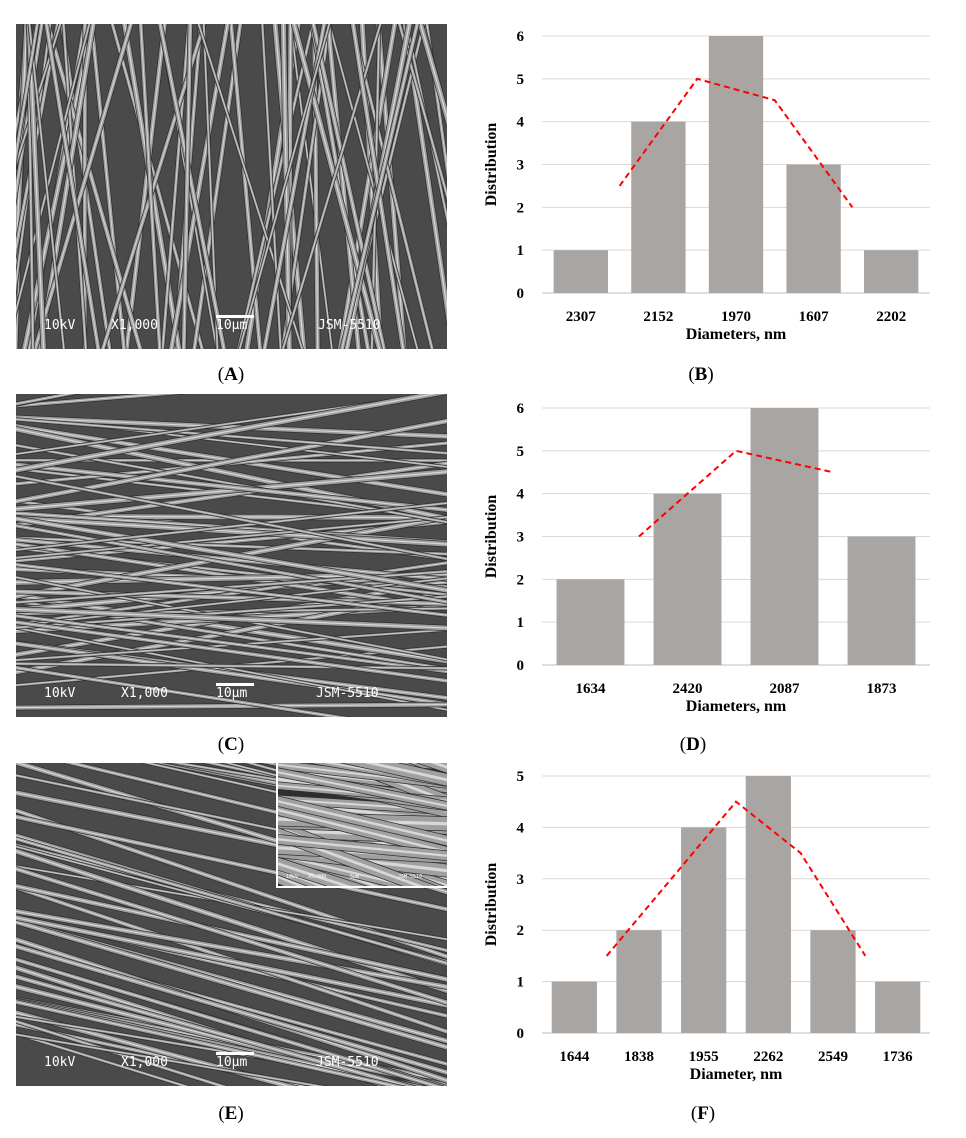 The image size is (966, 1138). Describe the element at coordinates (693, 744) in the screenshot. I see `panel-label-d: (D)` at that location.